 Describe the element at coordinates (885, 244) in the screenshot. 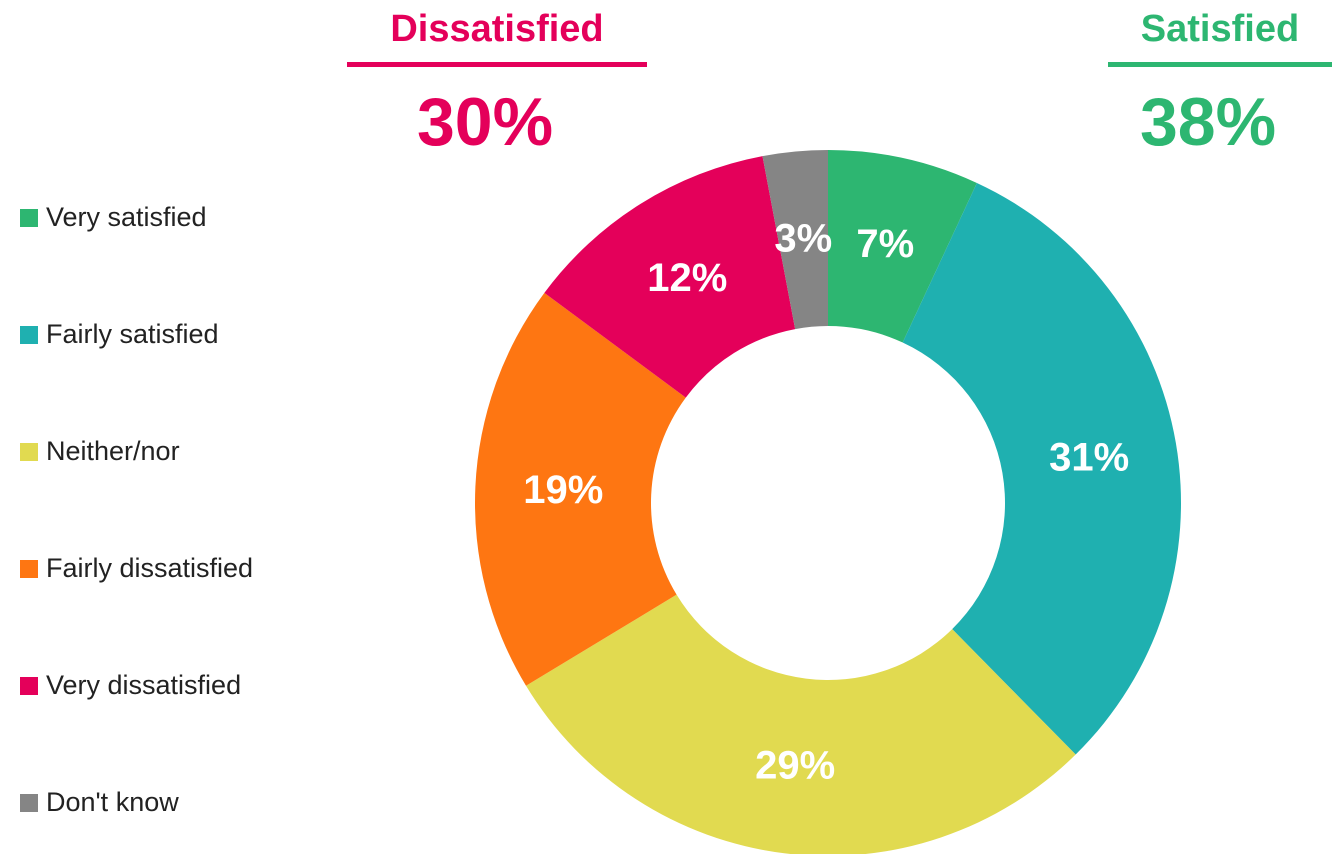

I see `slice-label: 7%` at that location.